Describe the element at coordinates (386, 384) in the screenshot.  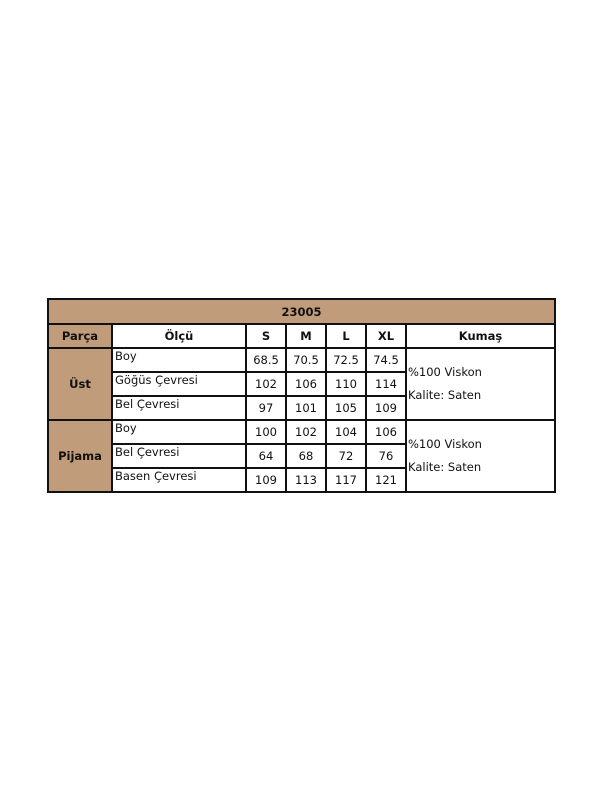
I see `size-value-cell: 114` at that location.